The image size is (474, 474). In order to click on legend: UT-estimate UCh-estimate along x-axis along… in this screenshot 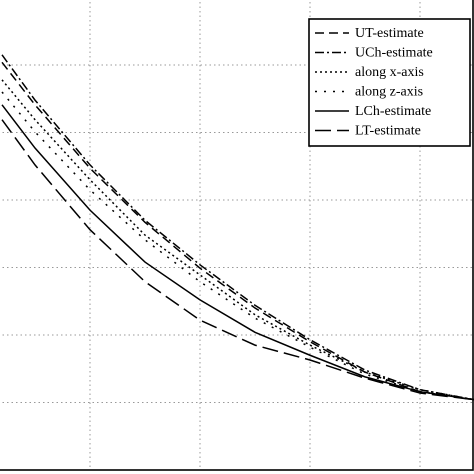, I will do `click(389, 82)`.